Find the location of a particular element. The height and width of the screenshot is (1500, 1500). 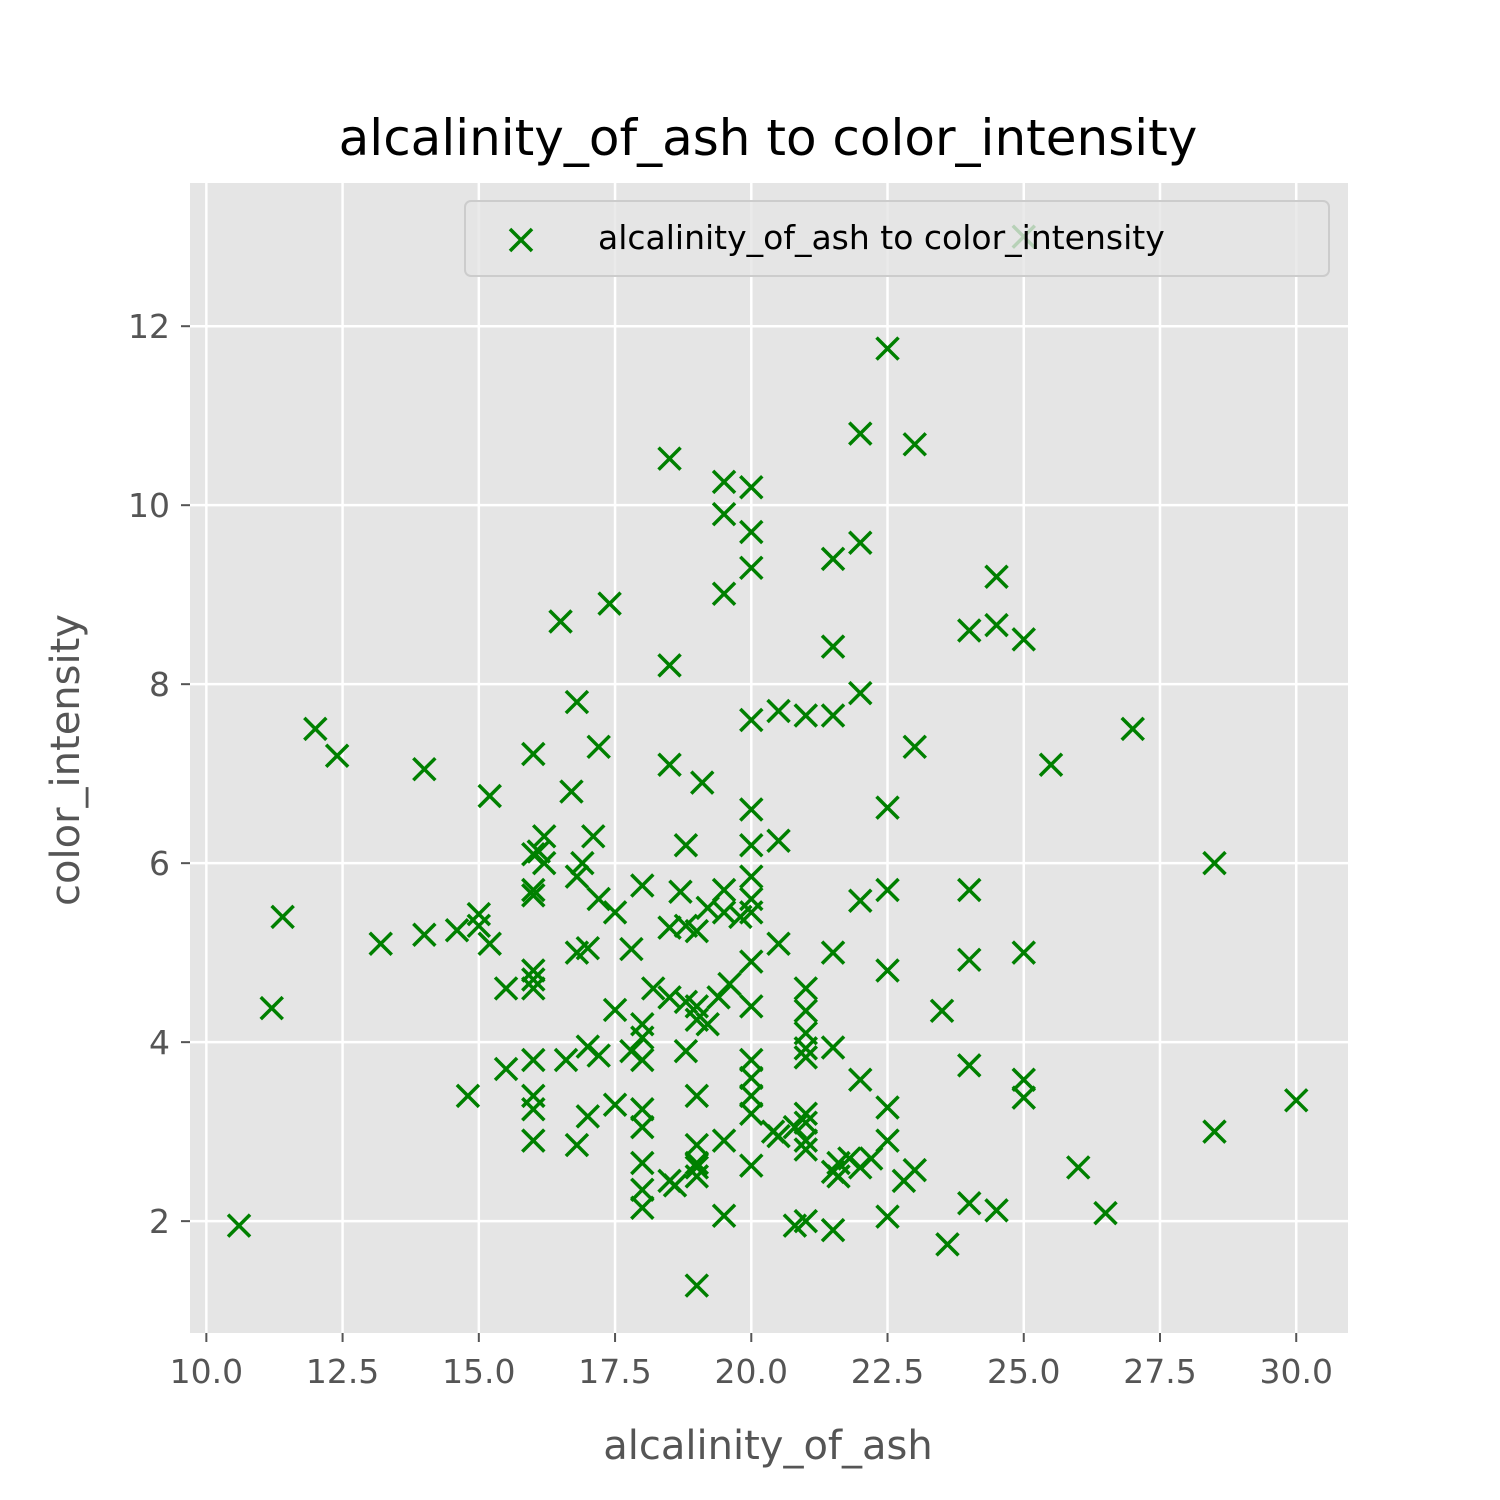

legend: alcalinity_of_ash to color_intensity is located at coordinates (897, 238).